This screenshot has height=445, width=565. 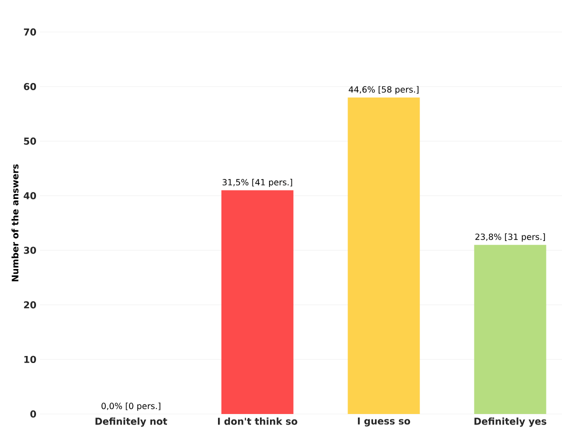 What do you see at coordinates (510, 422) in the screenshot?
I see `x-tick-label: Definitely yes` at bounding box center [510, 422].